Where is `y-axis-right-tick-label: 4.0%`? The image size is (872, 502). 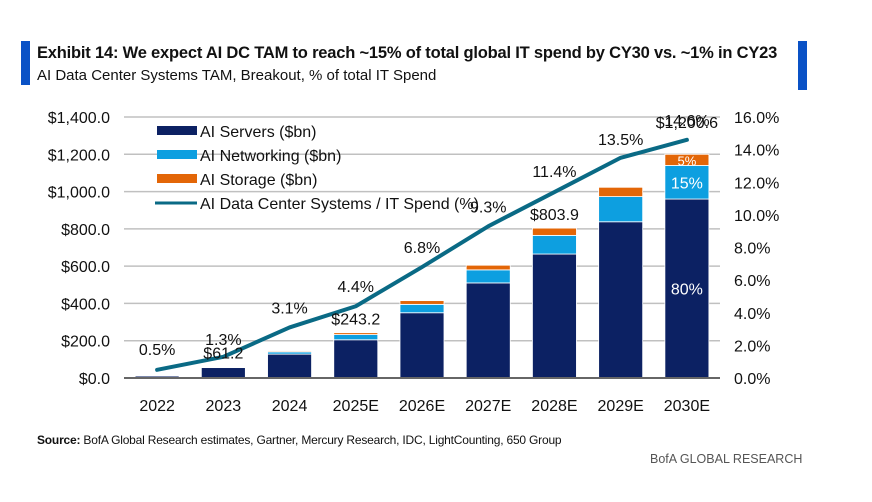
y-axis-right-tick-label: 4.0% is located at coordinates (752, 314).